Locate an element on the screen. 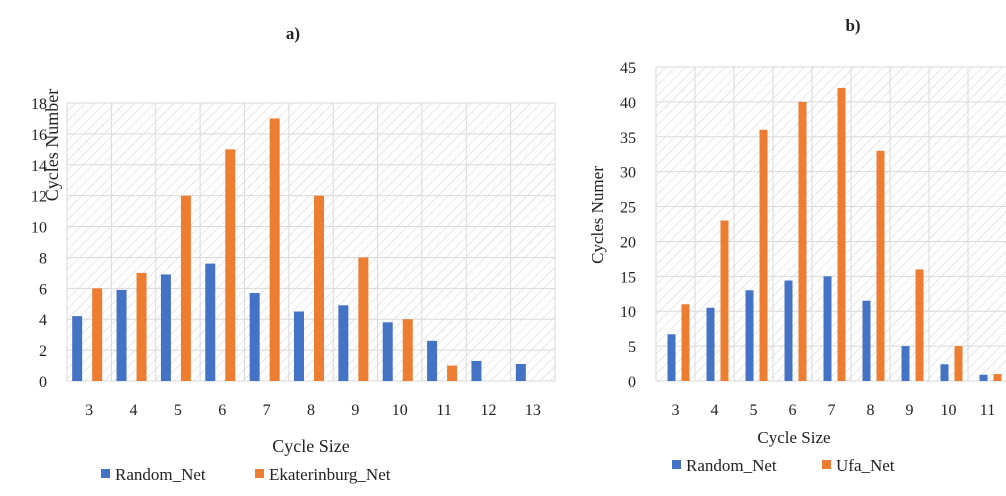 The image size is (1006, 496). y-tick-label: 25 is located at coordinates (628, 208).